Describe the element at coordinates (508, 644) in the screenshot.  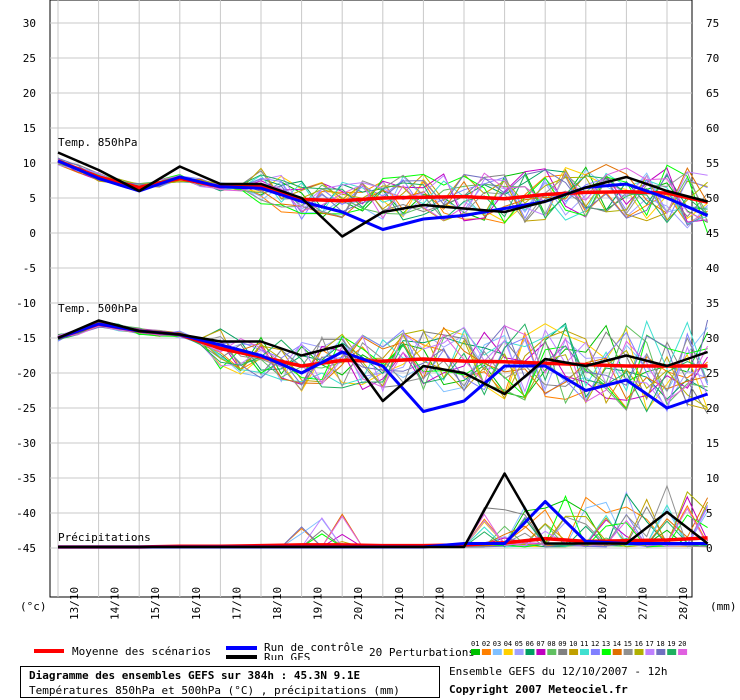
I see `legend-pert-number: 04` at that location.